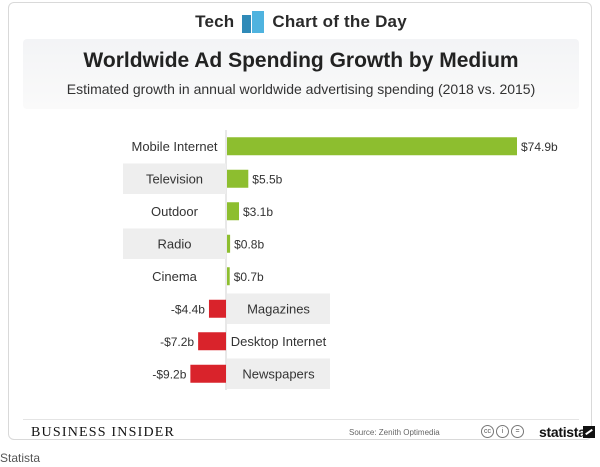 The height and width of the screenshot is (467, 600). Describe the element at coordinates (339, 21) in the screenshot. I see `brand-chart-of-the-day: Chart of the Day` at that location.